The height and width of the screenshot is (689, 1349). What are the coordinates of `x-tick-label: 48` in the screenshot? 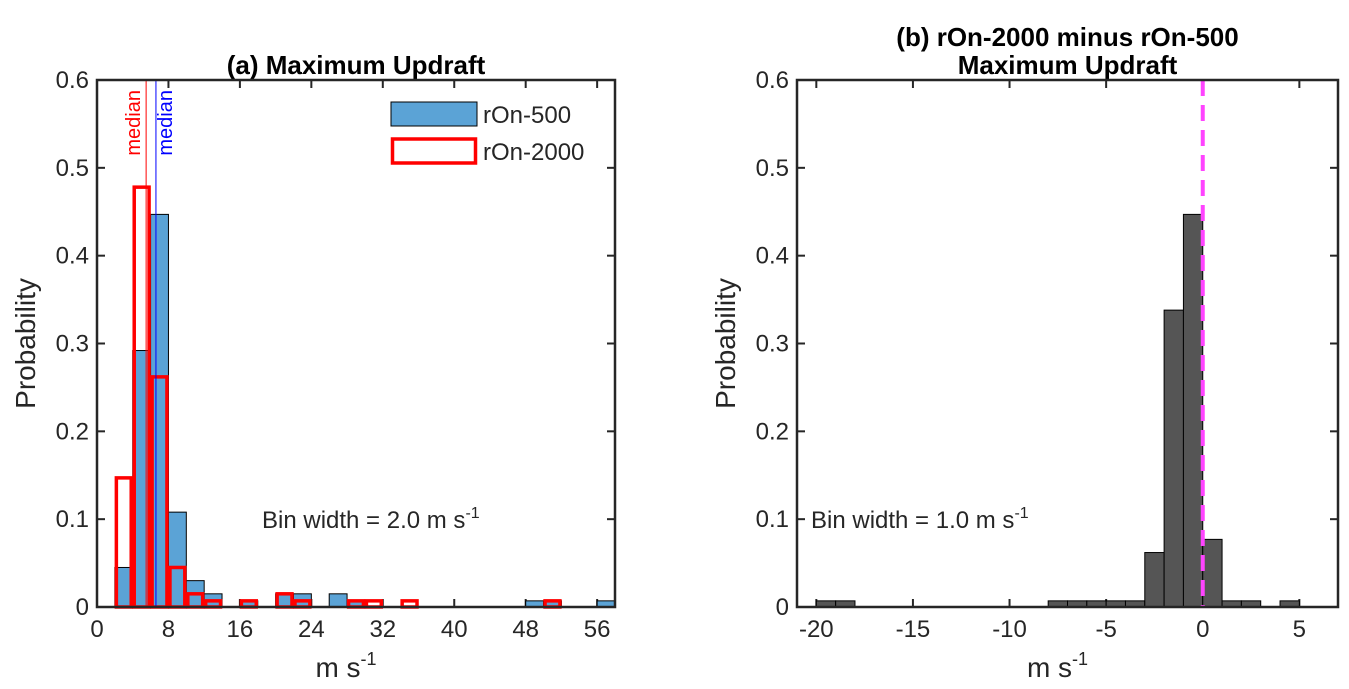 It's located at (525, 629).